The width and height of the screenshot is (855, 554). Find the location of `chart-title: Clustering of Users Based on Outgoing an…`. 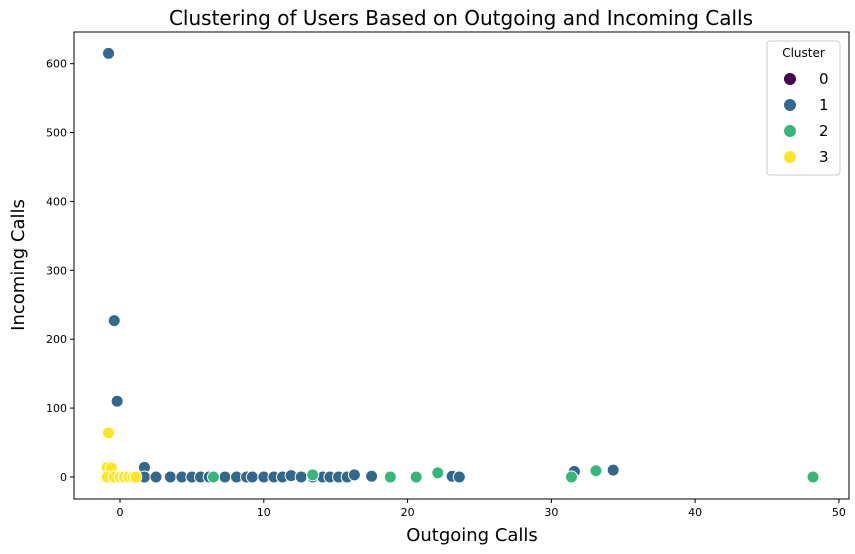

chart-title: Clustering of Users Based on Outgoing an… is located at coordinates (461, 18).